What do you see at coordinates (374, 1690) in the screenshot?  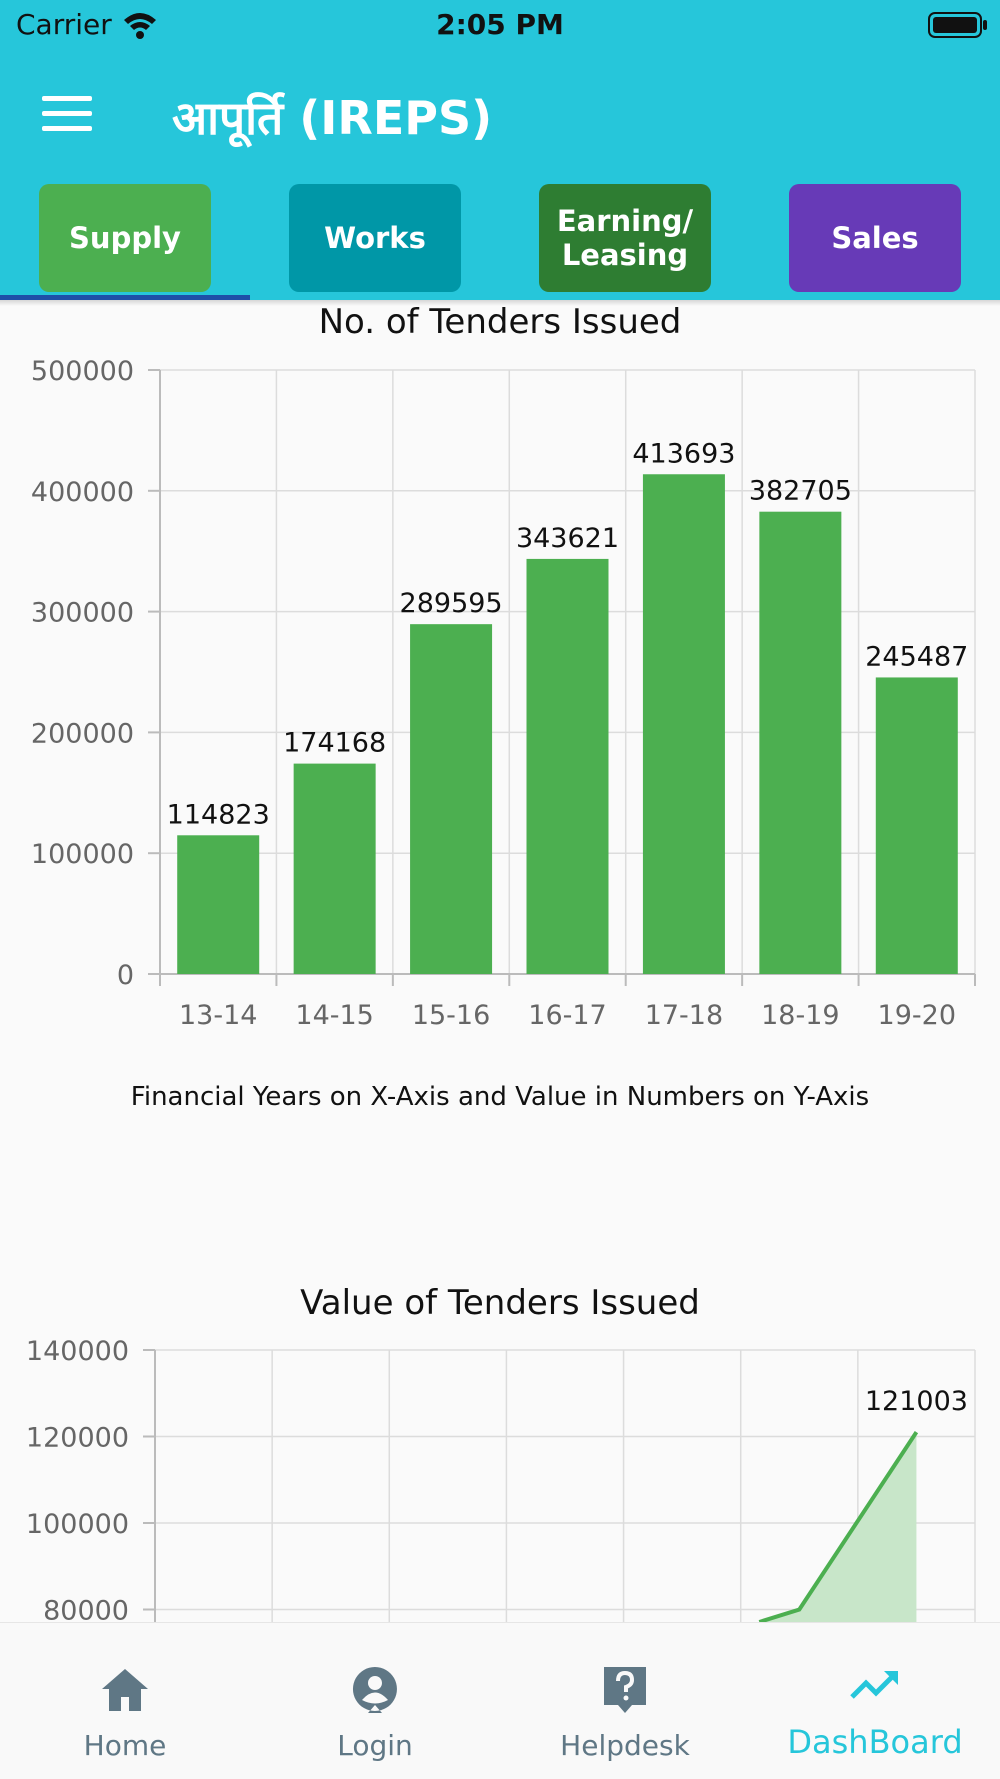 I see `user-icon` at bounding box center [374, 1690].